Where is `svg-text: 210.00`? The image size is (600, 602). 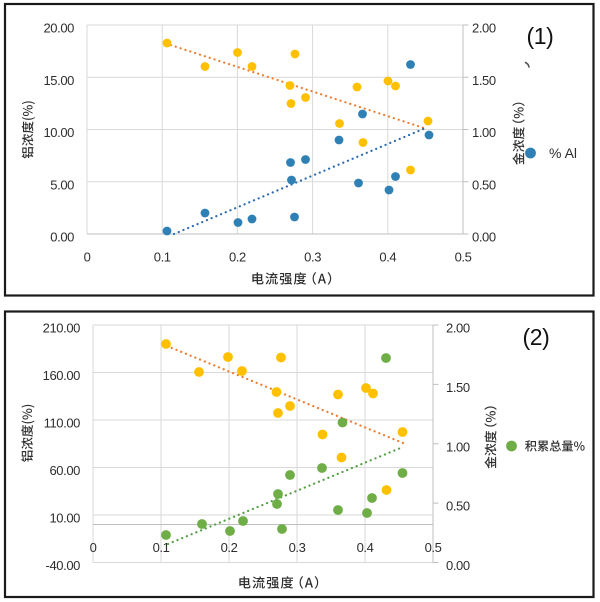 svg-text: 210.00 is located at coordinates (62, 328).